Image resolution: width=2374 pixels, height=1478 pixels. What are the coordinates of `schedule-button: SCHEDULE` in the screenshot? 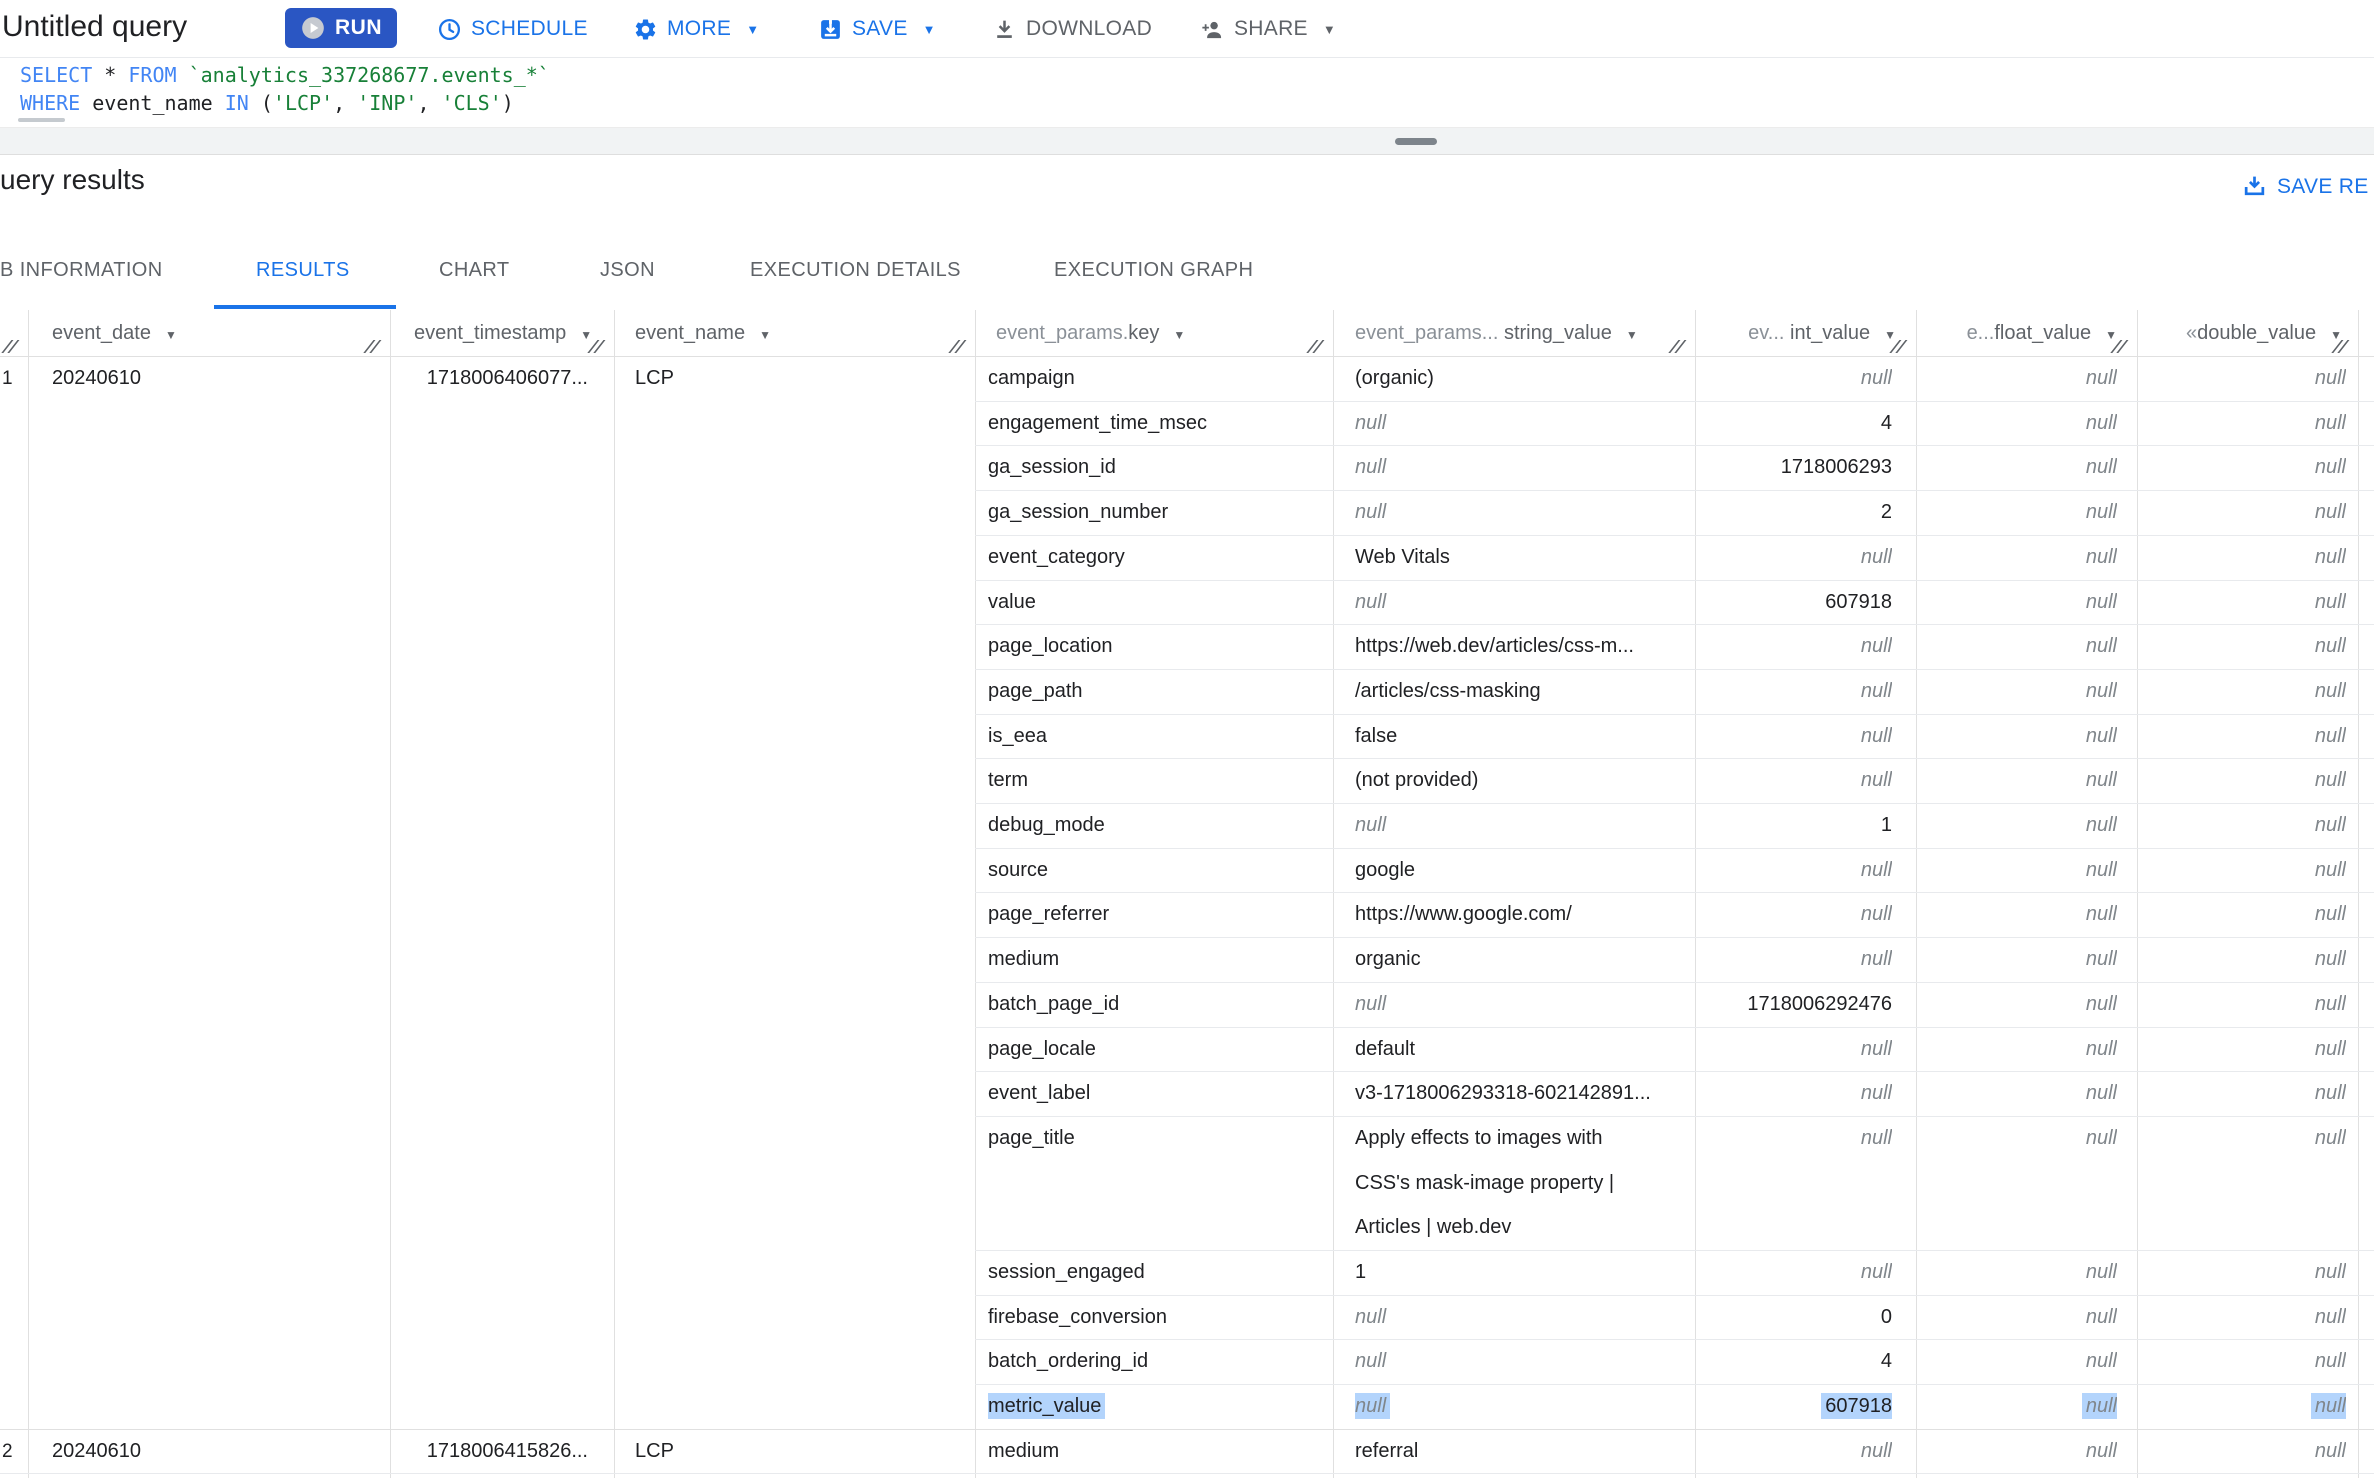 It's located at (512, 29).